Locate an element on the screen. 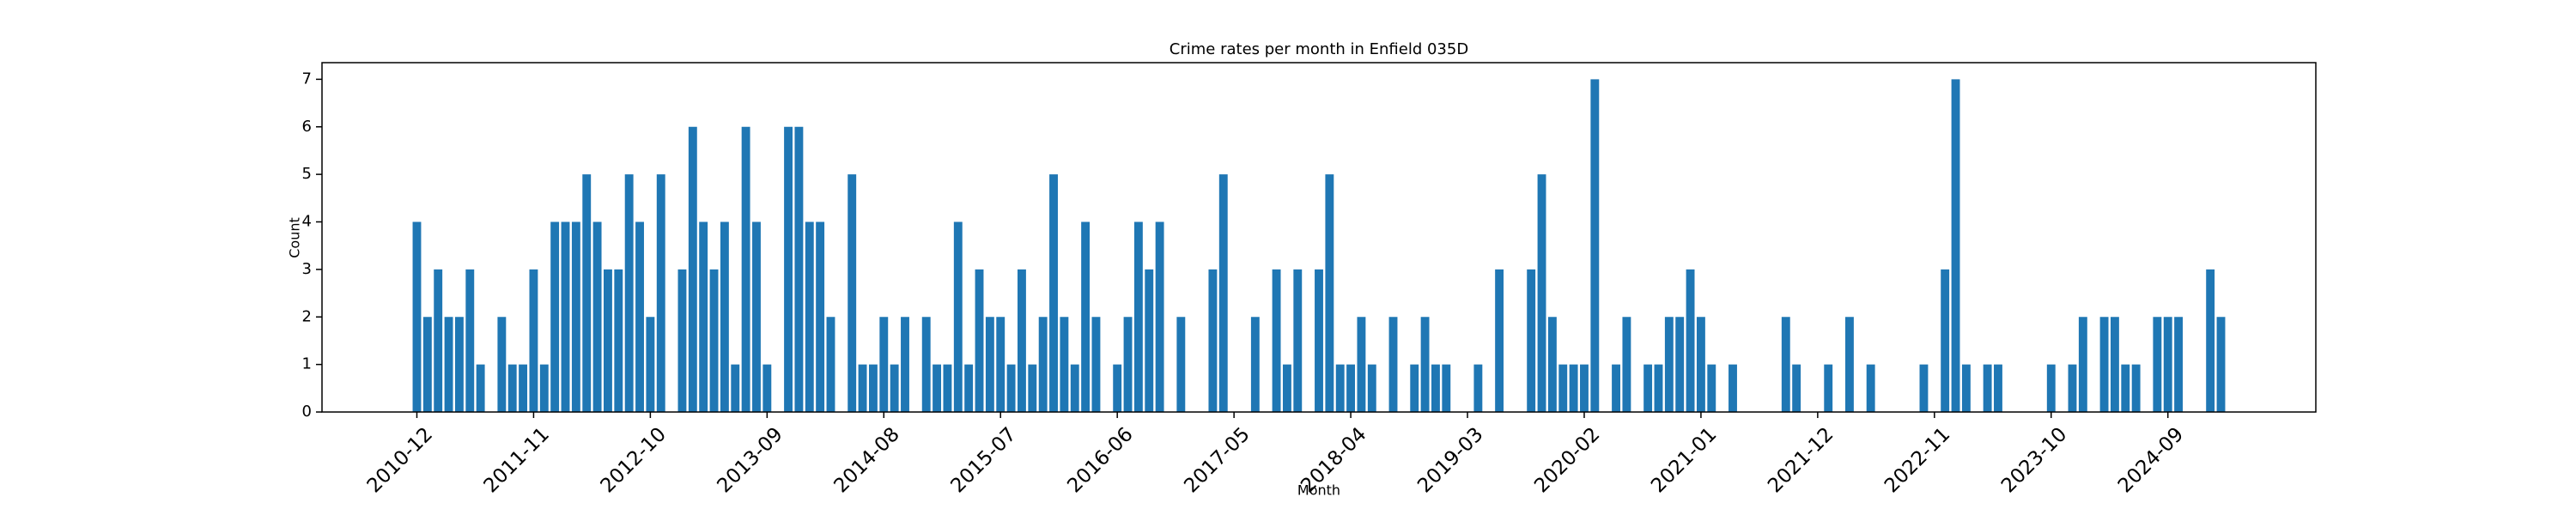  y-axis-label: Count is located at coordinates (295, 237).